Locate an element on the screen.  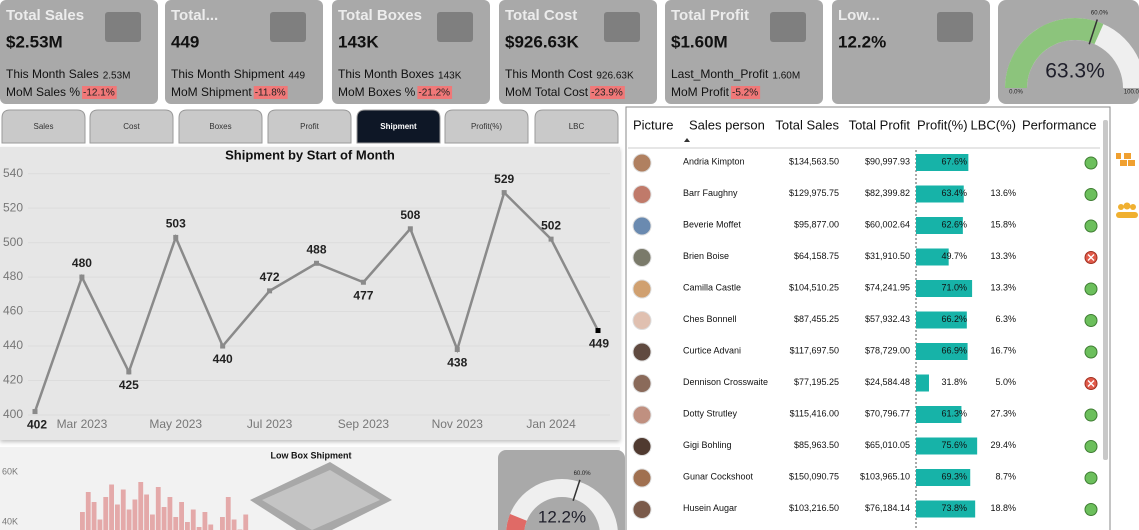
gauge-target-label: 60.0% is located at coordinates (1100, 13).